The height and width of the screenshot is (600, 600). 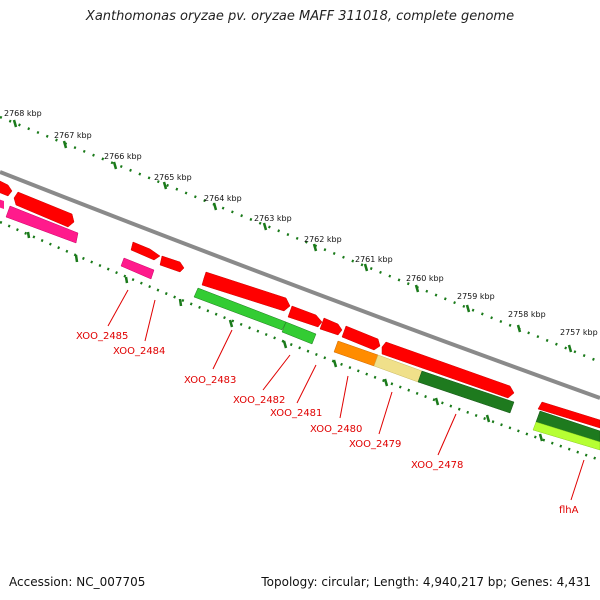 I want to click on tick-label: 2762 kbp, so click(x=323, y=239).